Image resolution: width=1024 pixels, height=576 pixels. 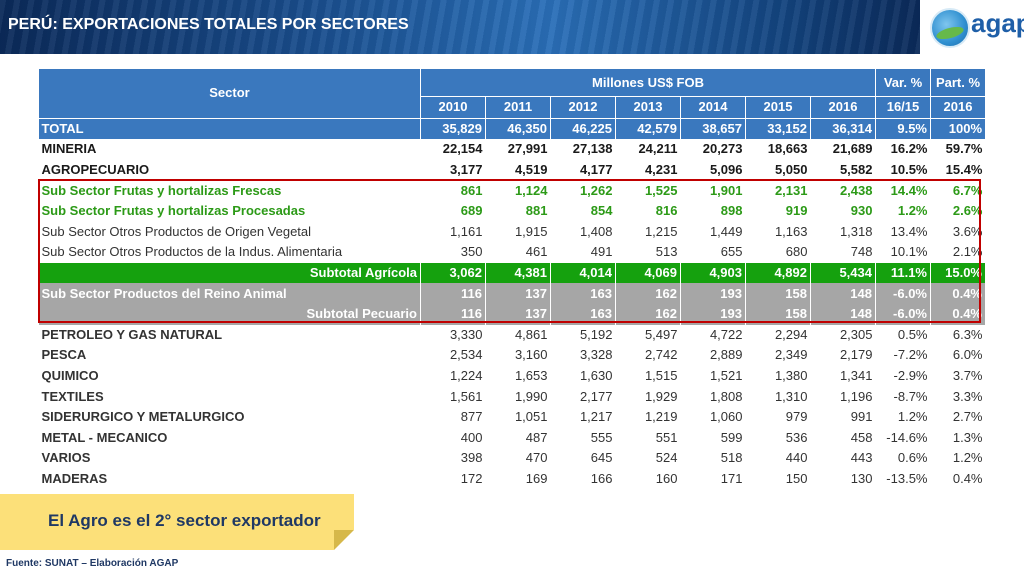 What do you see at coordinates (909, 190) in the screenshot?
I see `var-cell: 14.4%` at bounding box center [909, 190].